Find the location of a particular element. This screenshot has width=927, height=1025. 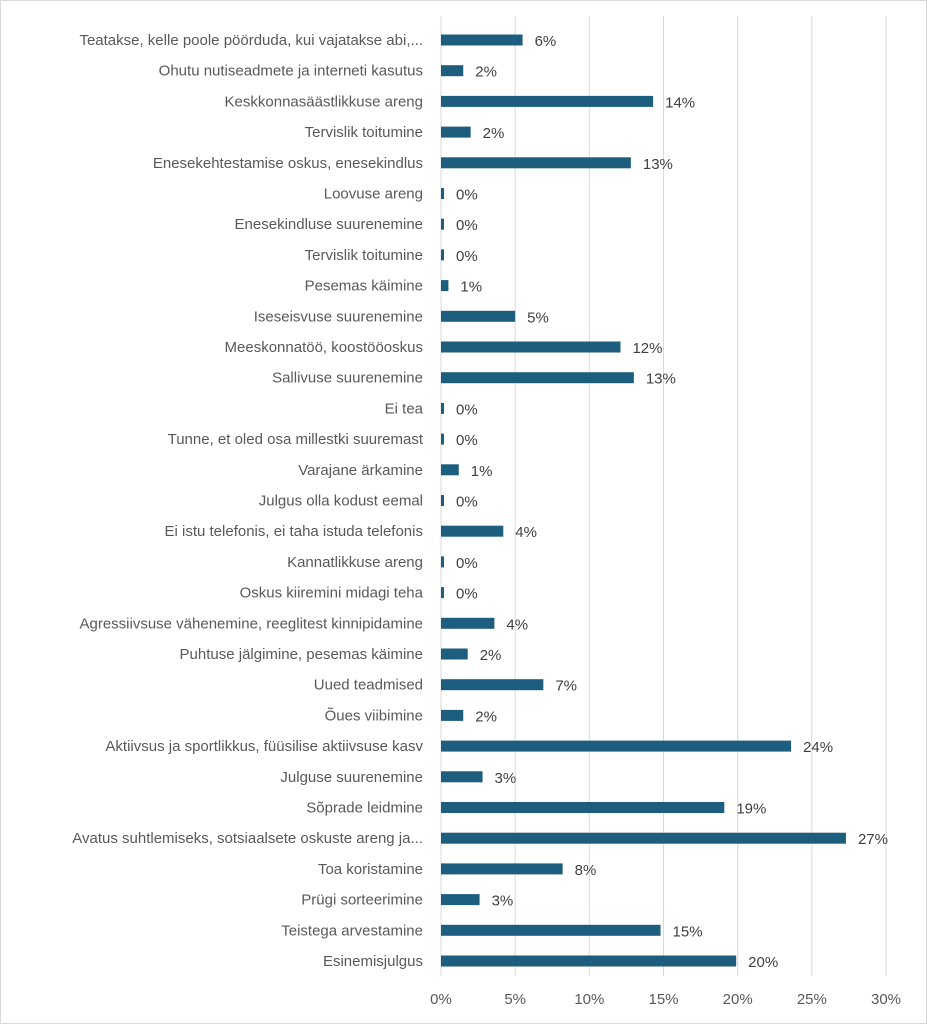

category-label: Sallivuse suurenemine is located at coordinates (347, 378).